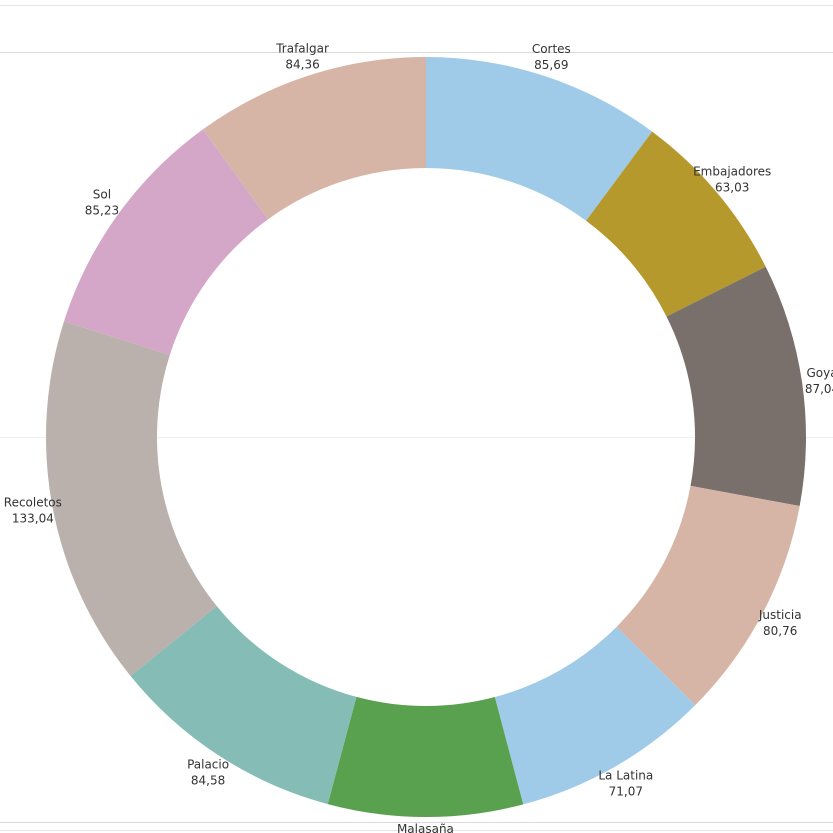 The image size is (833, 833). Describe the element at coordinates (302, 57) in the screenshot. I see `label-trafalgar: Trafalgar 84,36` at that location.